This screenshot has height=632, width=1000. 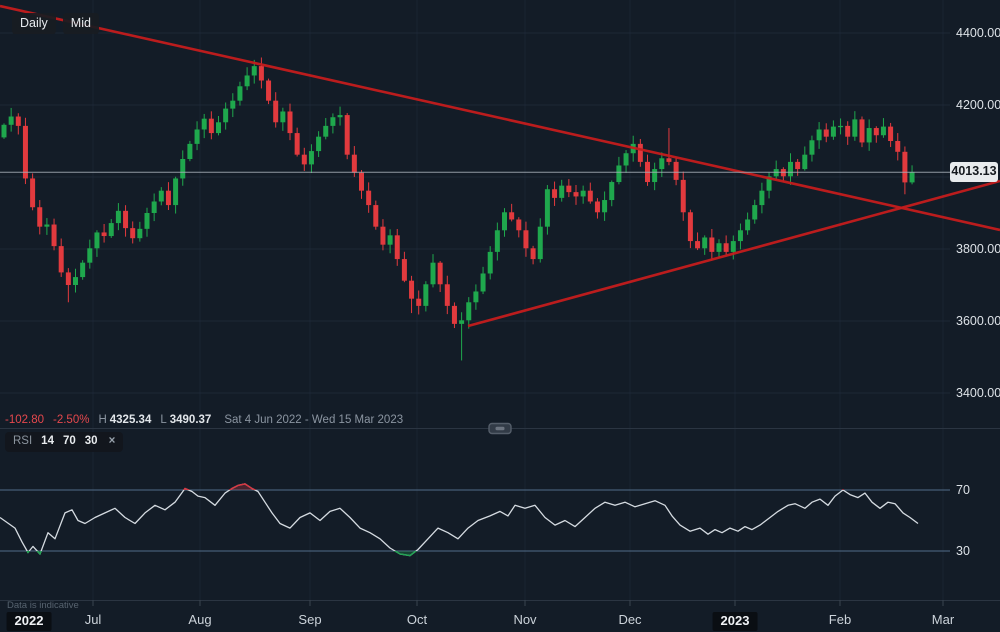 What do you see at coordinates (80, 23) in the screenshot?
I see `timeframe-button-mid: Mid` at bounding box center [80, 23].